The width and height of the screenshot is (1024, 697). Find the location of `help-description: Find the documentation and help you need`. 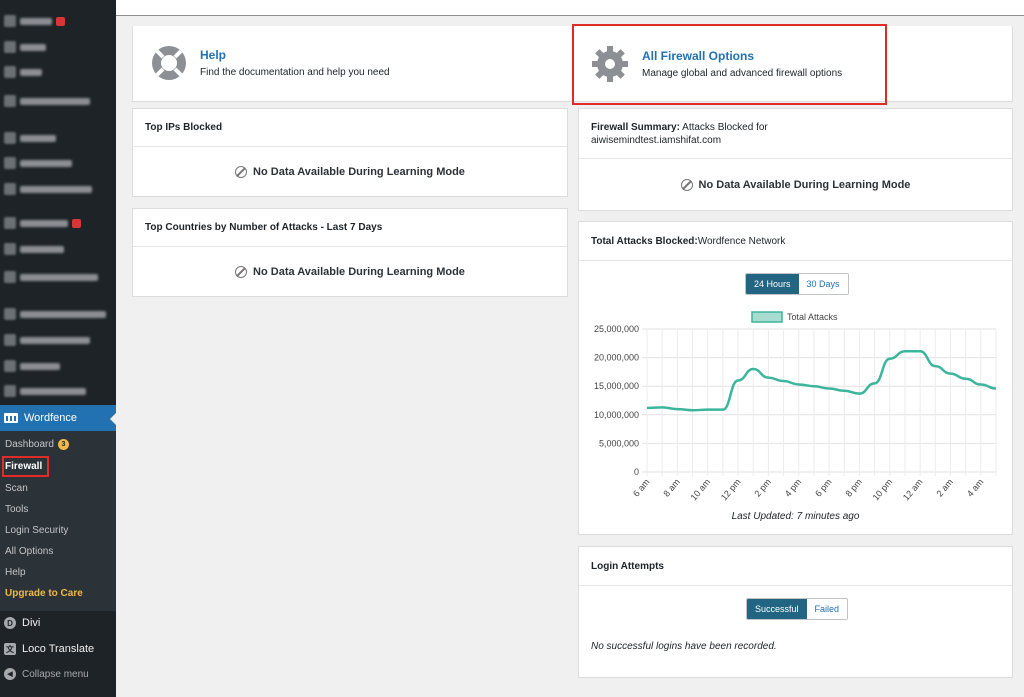

help-description: Find the documentation and help you need is located at coordinates (295, 72).